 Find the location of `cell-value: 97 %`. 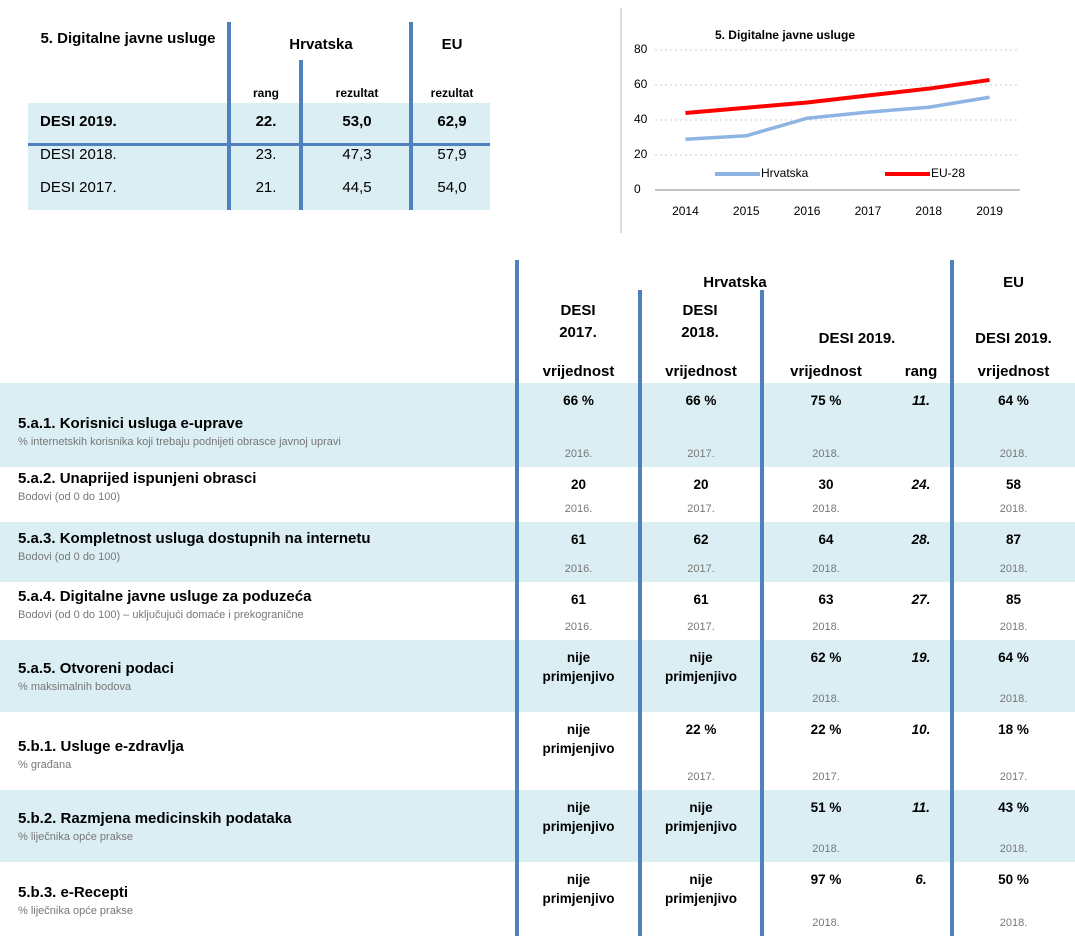

cell-value: 97 % is located at coordinates (826, 879).